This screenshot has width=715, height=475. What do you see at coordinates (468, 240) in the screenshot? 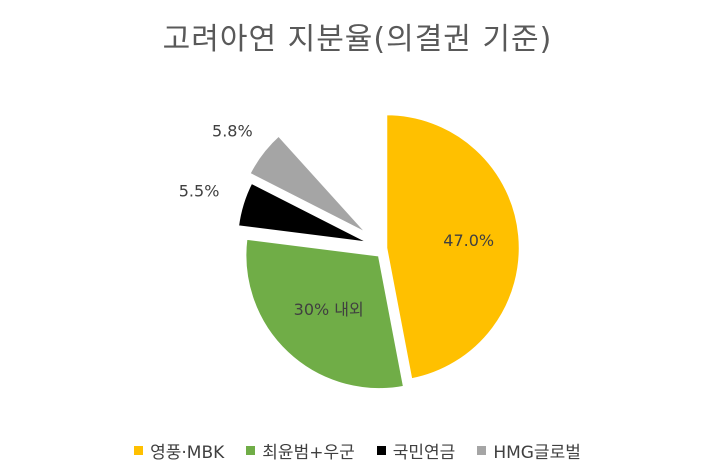
I see `slice-data-label: 47.0%` at bounding box center [468, 240].